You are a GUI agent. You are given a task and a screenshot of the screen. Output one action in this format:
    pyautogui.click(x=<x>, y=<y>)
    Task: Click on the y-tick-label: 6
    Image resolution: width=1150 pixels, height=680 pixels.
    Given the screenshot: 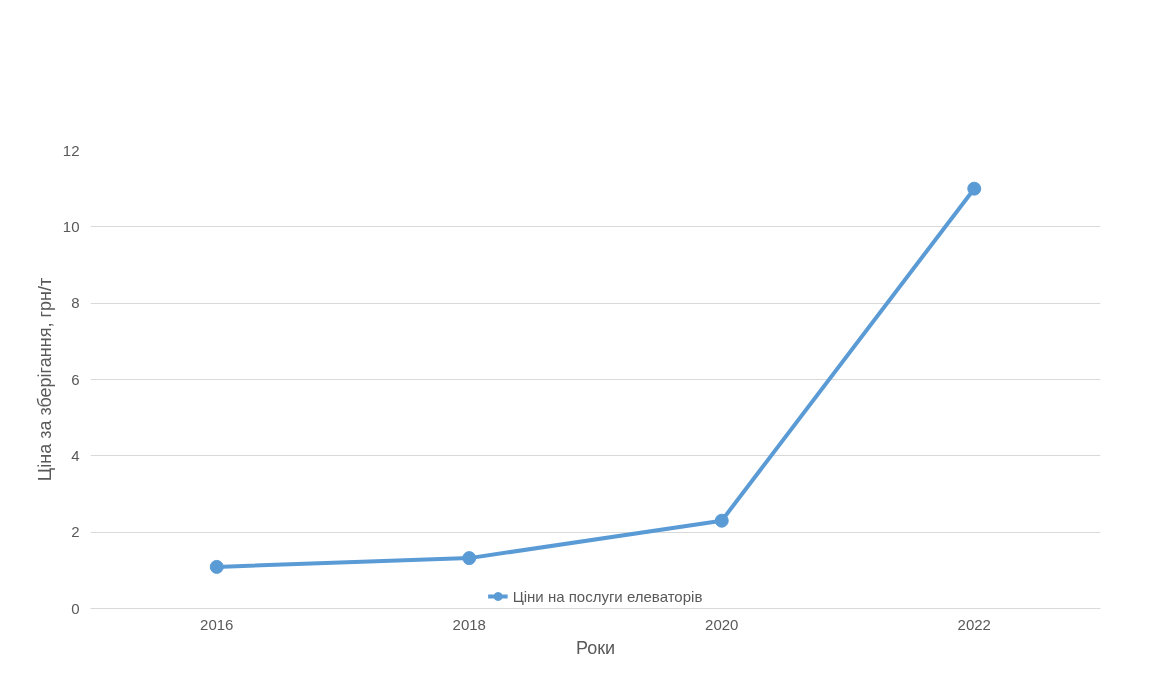 What is the action you would take?
    pyautogui.click(x=75, y=379)
    